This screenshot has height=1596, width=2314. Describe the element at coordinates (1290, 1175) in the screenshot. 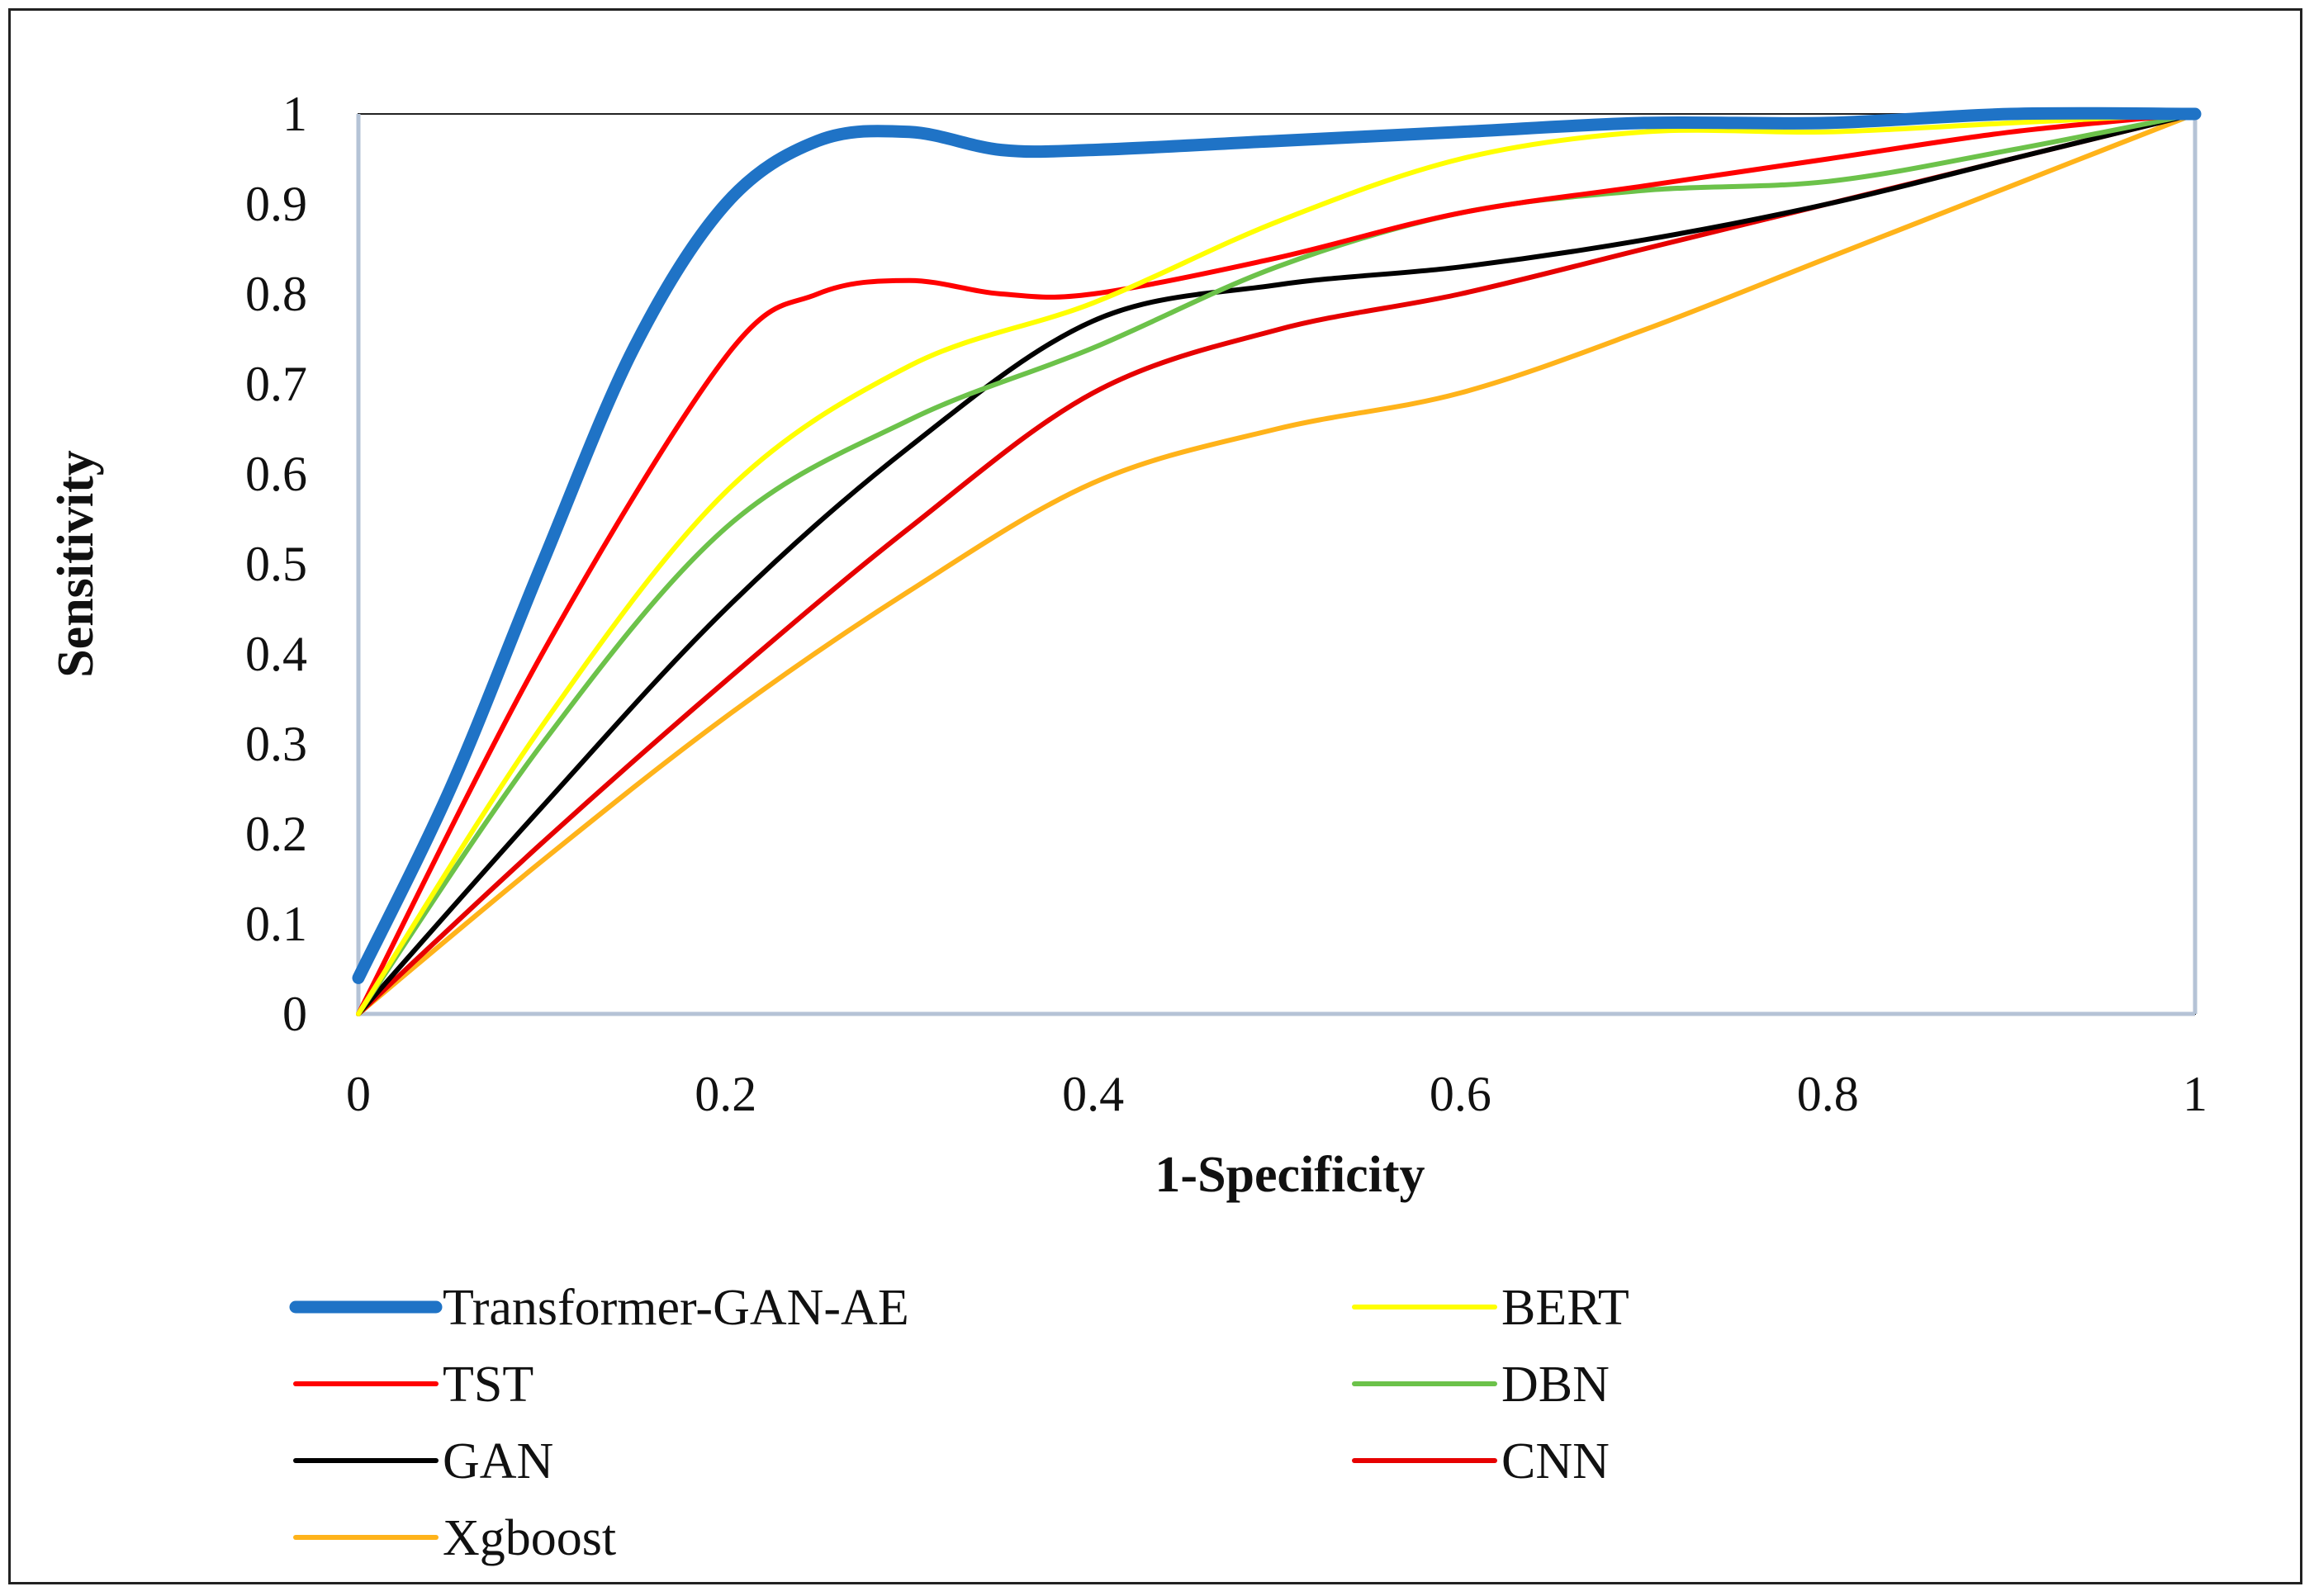

I see `x-axis-title: 1-Specificity` at that location.